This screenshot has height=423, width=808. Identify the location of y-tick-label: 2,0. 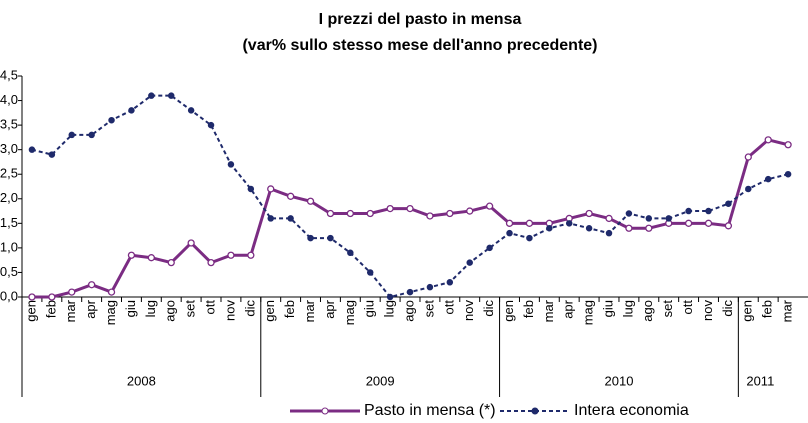
(9, 197).